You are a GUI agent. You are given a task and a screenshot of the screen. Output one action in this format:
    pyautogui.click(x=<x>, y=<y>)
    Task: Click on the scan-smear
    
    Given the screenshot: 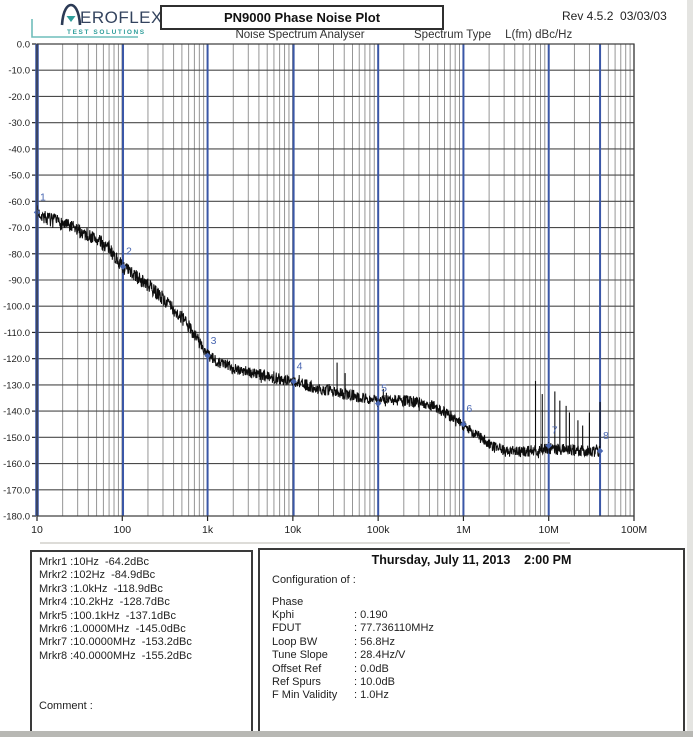 What is the action you would take?
    pyautogui.click(x=305, y=543)
    